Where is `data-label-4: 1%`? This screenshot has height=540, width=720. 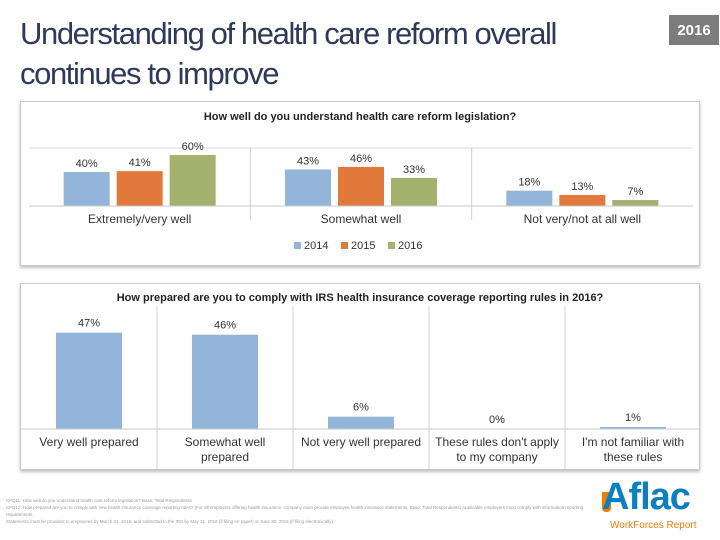 data-label-4: 1% is located at coordinates (633, 418).